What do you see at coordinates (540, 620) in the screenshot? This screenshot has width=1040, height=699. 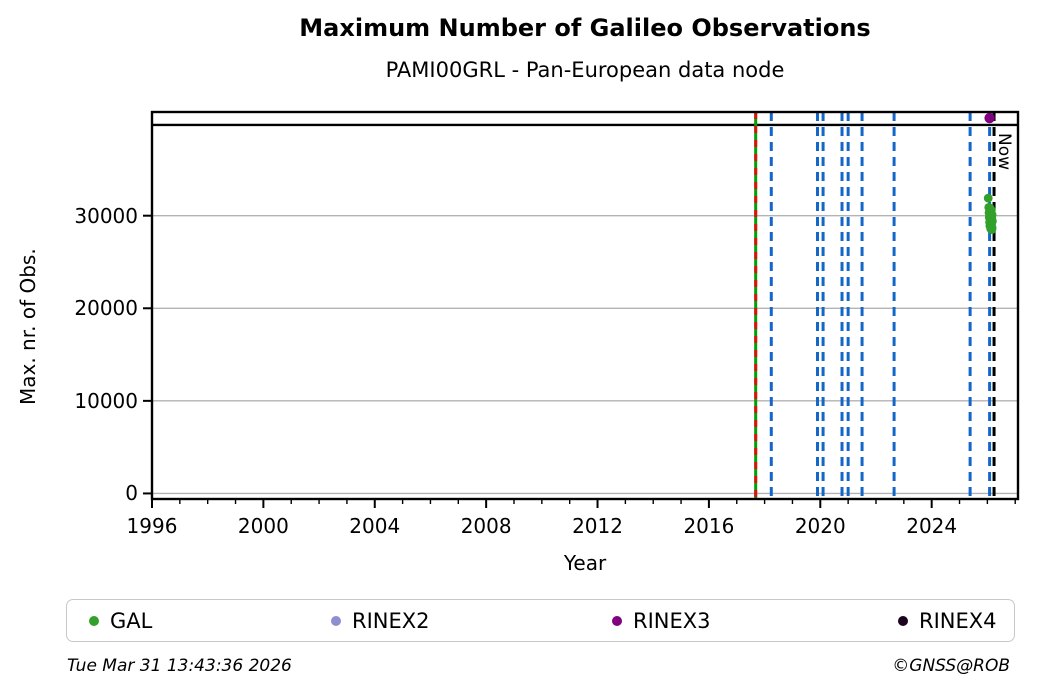 I see `legend: GAL RINEX2 RINEX3 RINEX4` at bounding box center [540, 620].